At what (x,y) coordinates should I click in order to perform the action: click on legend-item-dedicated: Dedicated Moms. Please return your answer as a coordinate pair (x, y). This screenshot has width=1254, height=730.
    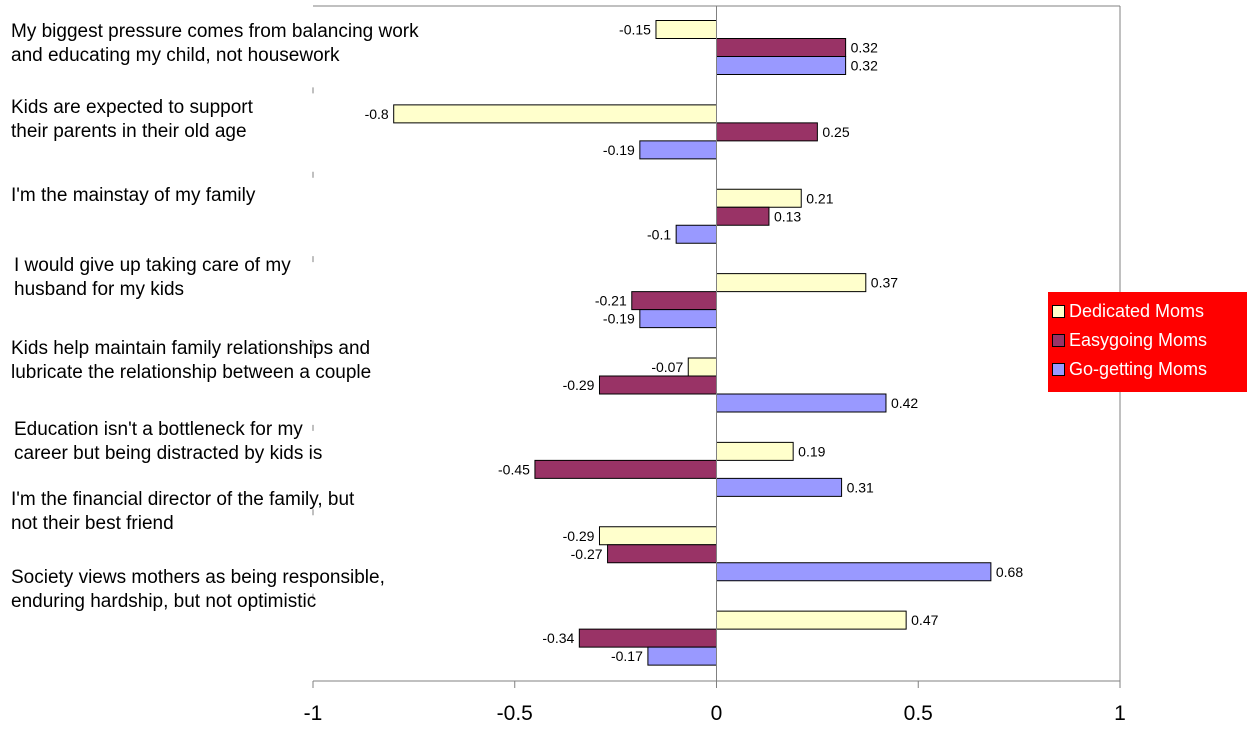
    Looking at the image, I should click on (1149, 311).